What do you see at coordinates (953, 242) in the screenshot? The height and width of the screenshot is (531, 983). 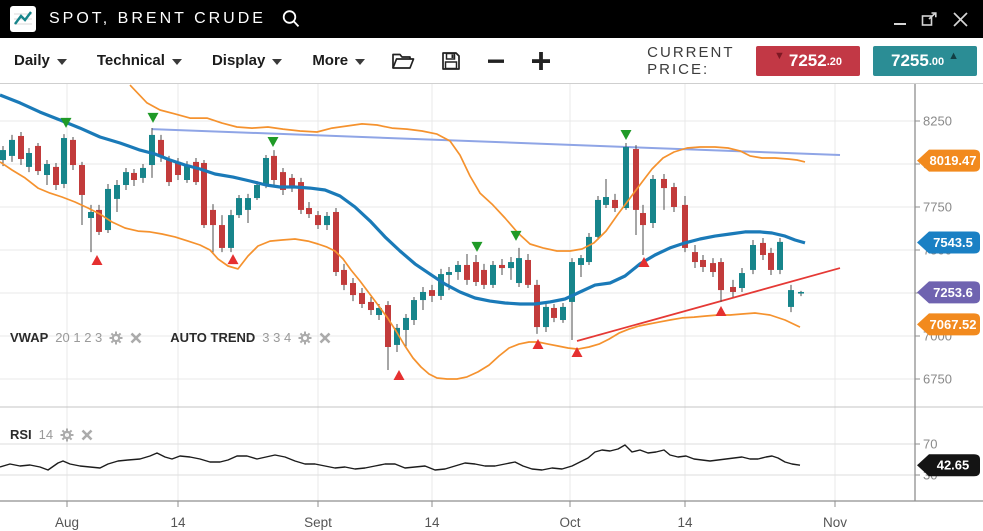 I see `svg-text: 7543.5` at bounding box center [953, 242].